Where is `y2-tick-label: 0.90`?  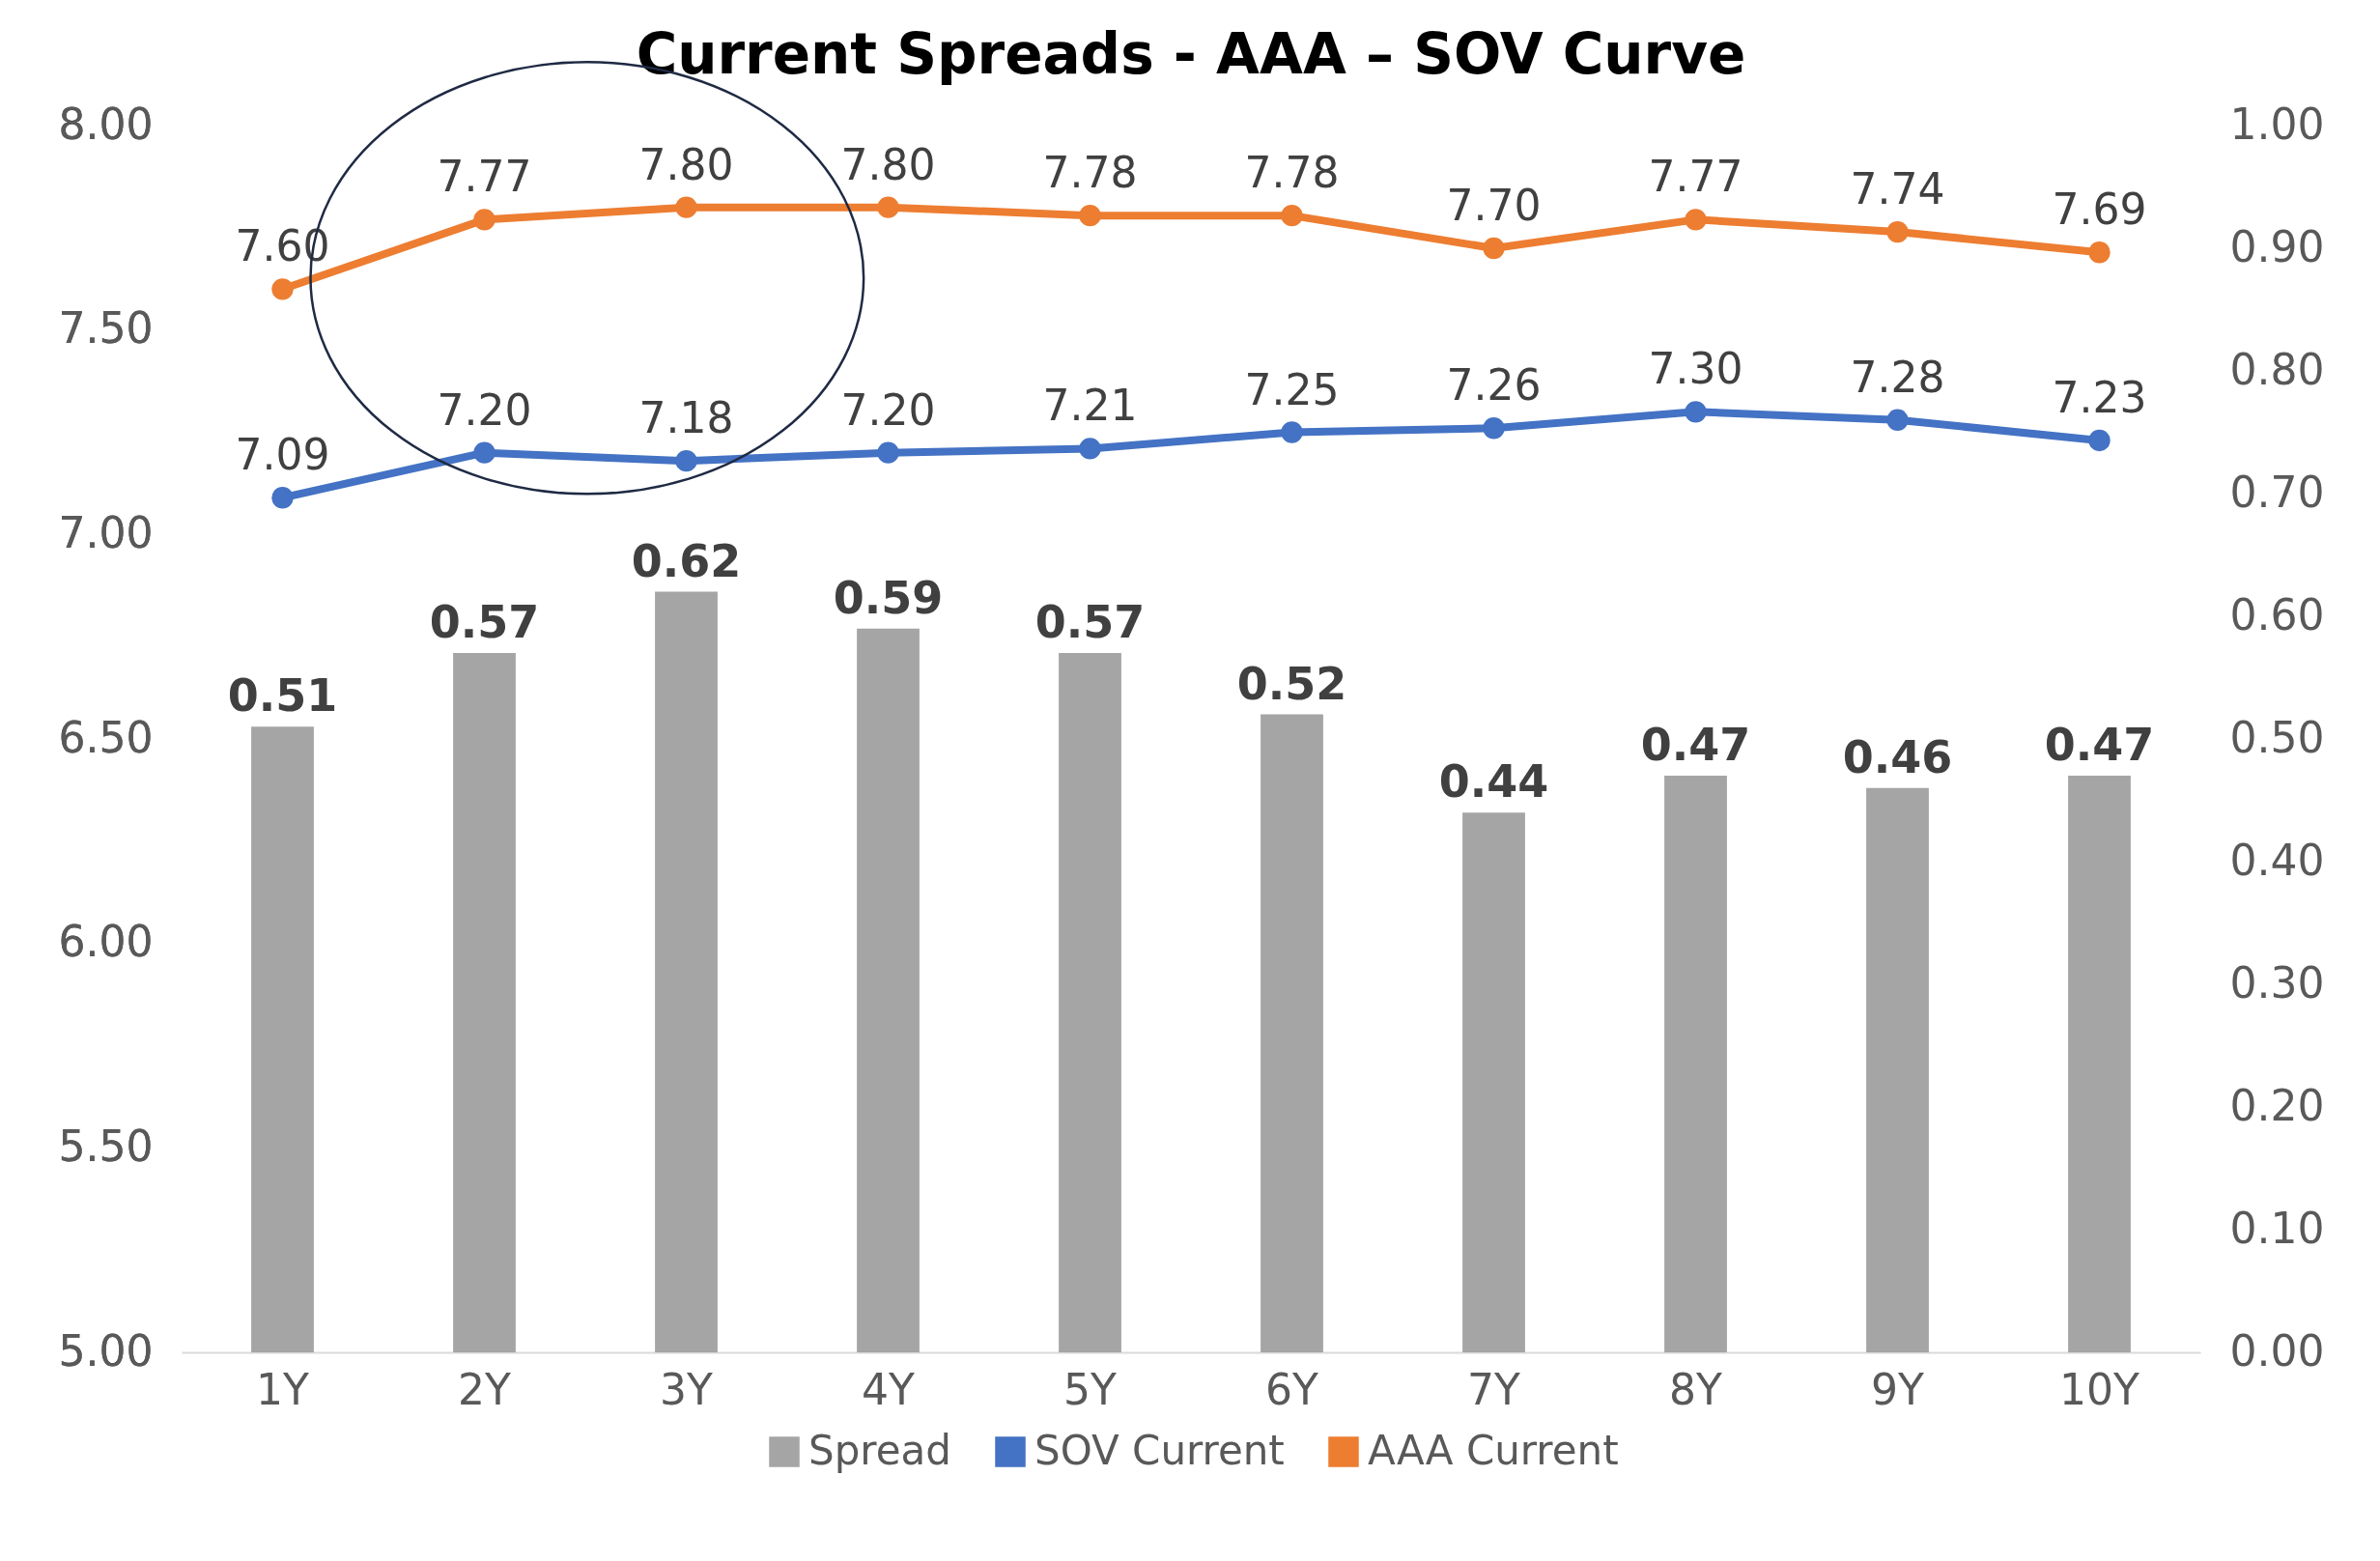 y2-tick-label: 0.90 is located at coordinates (2277, 246).